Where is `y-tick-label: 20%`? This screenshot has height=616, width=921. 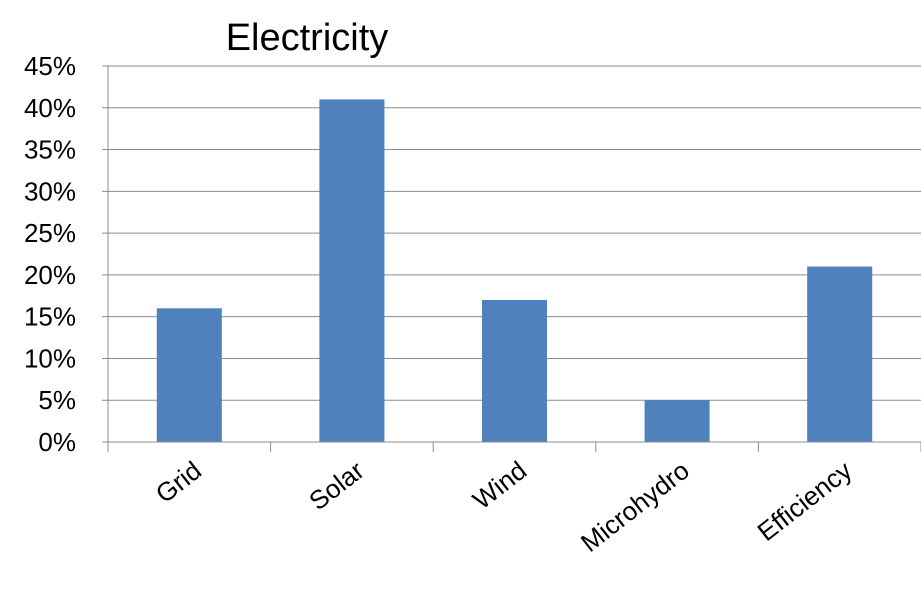
y-tick-label: 20% is located at coordinates (50, 275).